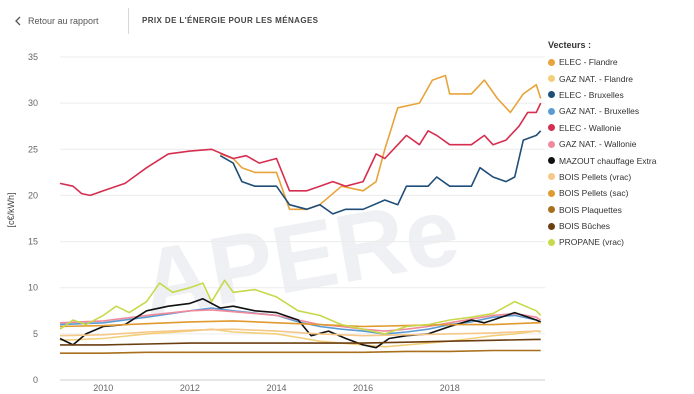 This screenshot has width=694, height=394. What do you see at coordinates (592, 242) in the screenshot?
I see `legend-label: PROPANE (vrac)` at bounding box center [592, 242].